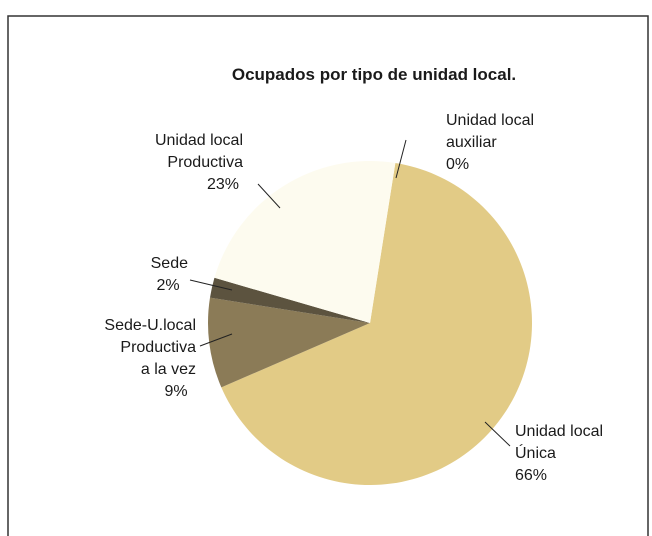 The height and width of the screenshot is (536, 652). What do you see at coordinates (167, 285) in the screenshot?
I see `value-label: 2%` at bounding box center [167, 285].